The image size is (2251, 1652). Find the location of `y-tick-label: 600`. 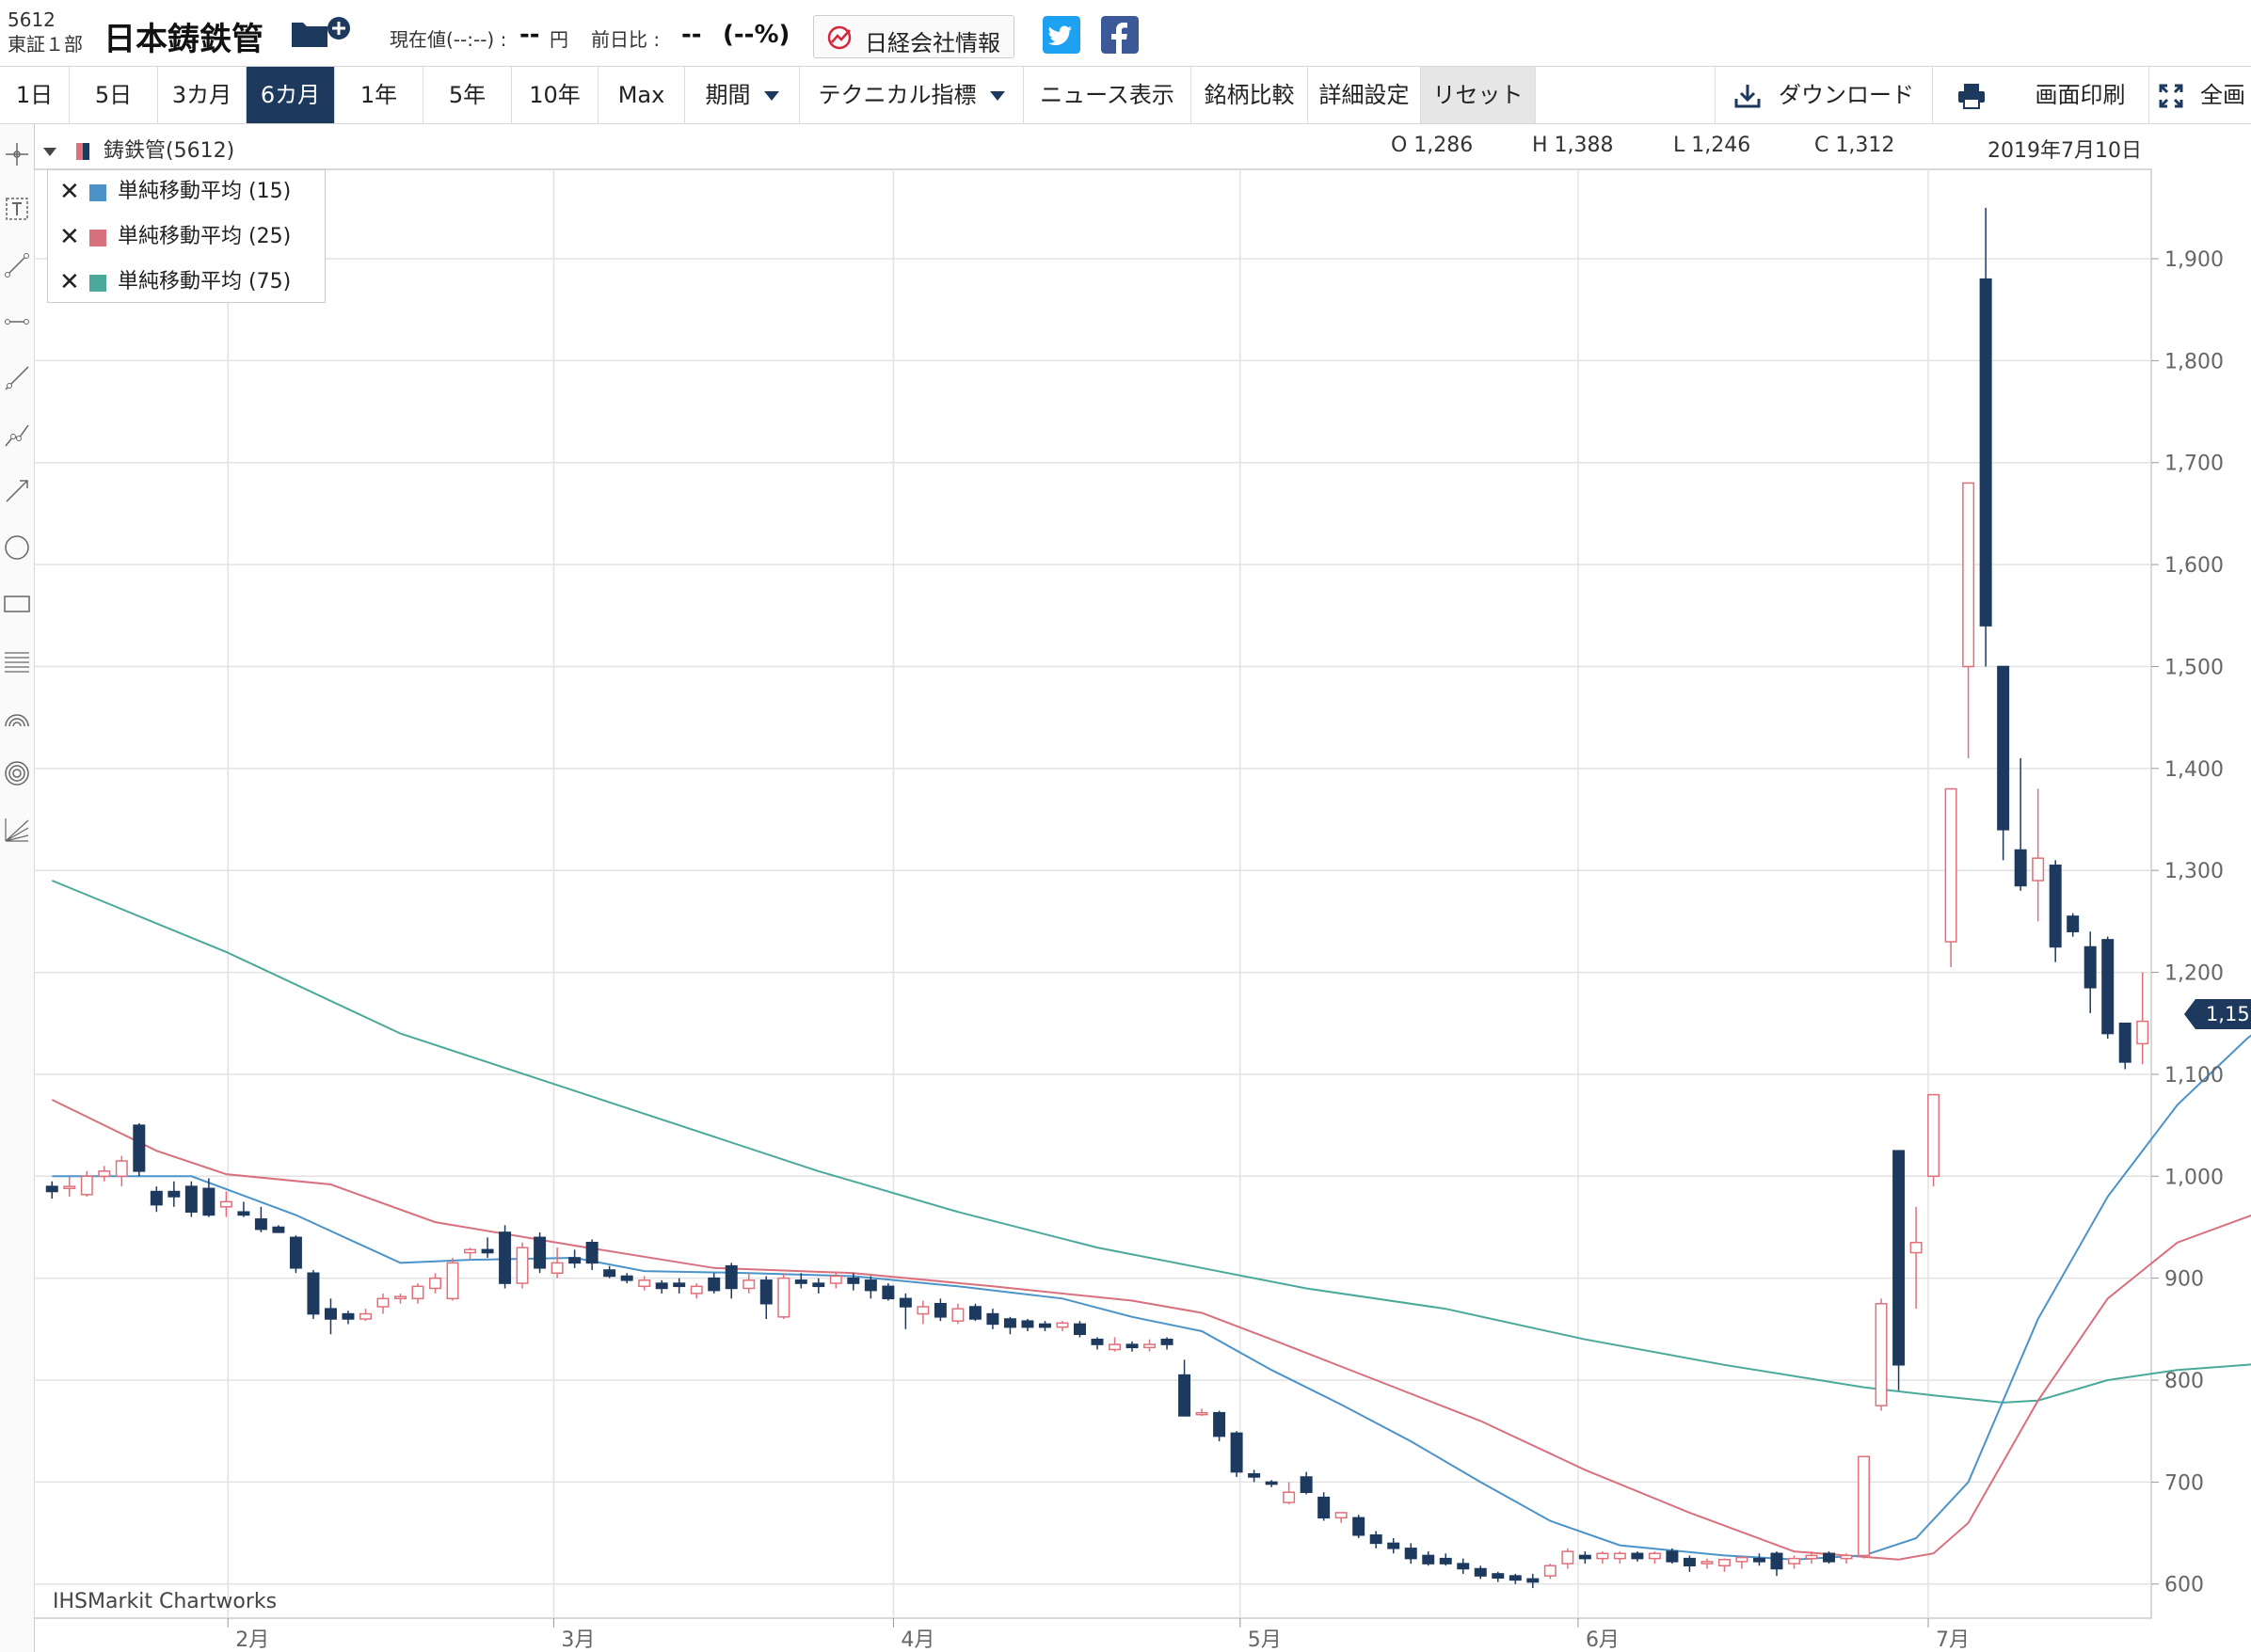

y-tick-label: 600 is located at coordinates (2184, 1585).